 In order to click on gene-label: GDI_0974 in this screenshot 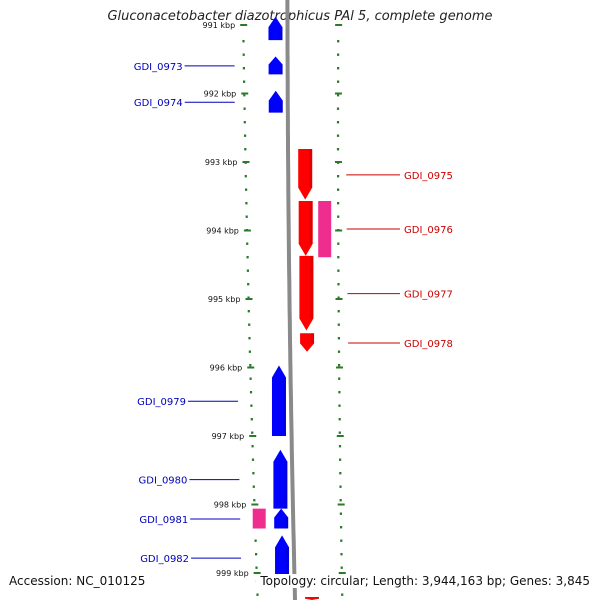, I will do `click(158, 103)`.